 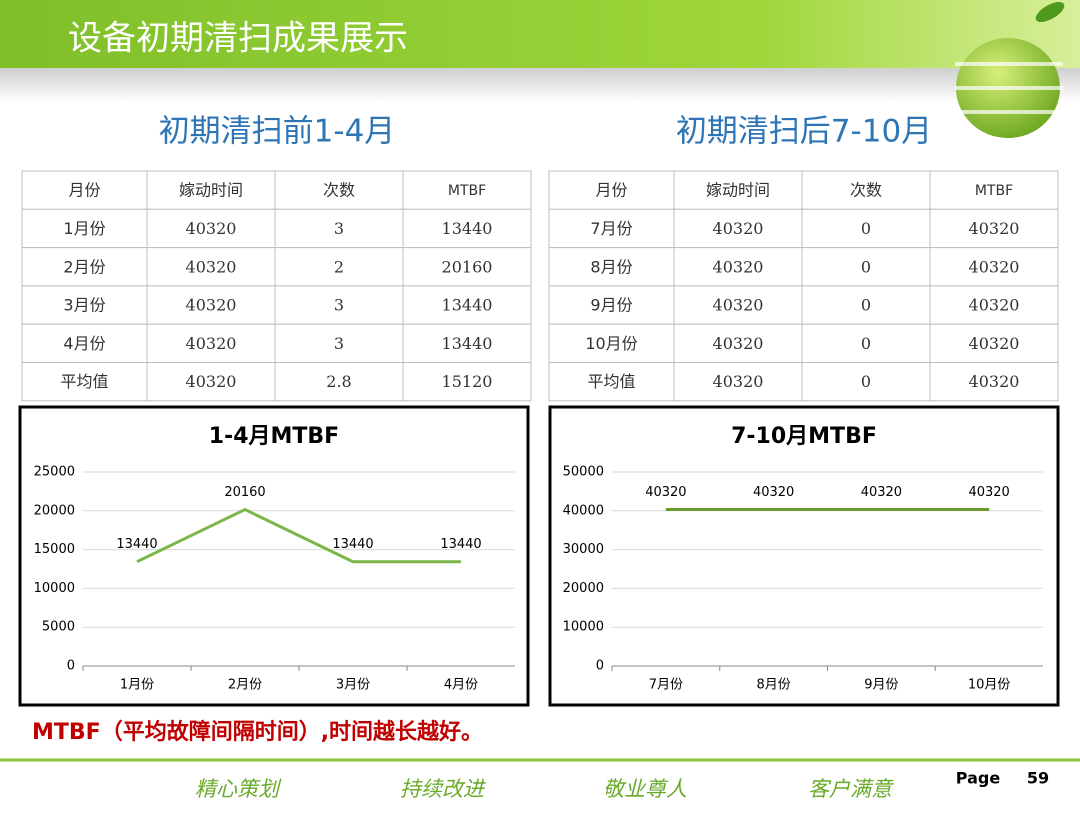 What do you see at coordinates (339, 266) in the screenshot?
I see `table-value: 2` at bounding box center [339, 266].